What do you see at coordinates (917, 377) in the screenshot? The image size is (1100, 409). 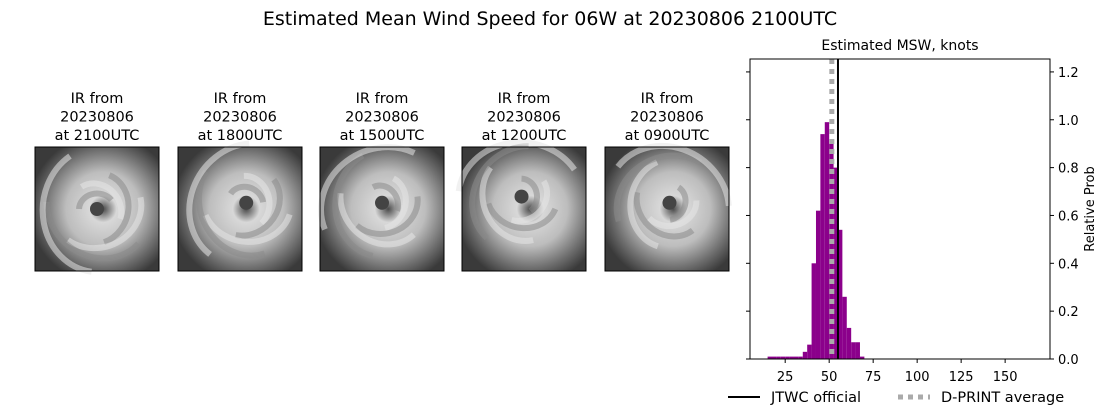 I see `x-tick-label: 100` at bounding box center [917, 377].